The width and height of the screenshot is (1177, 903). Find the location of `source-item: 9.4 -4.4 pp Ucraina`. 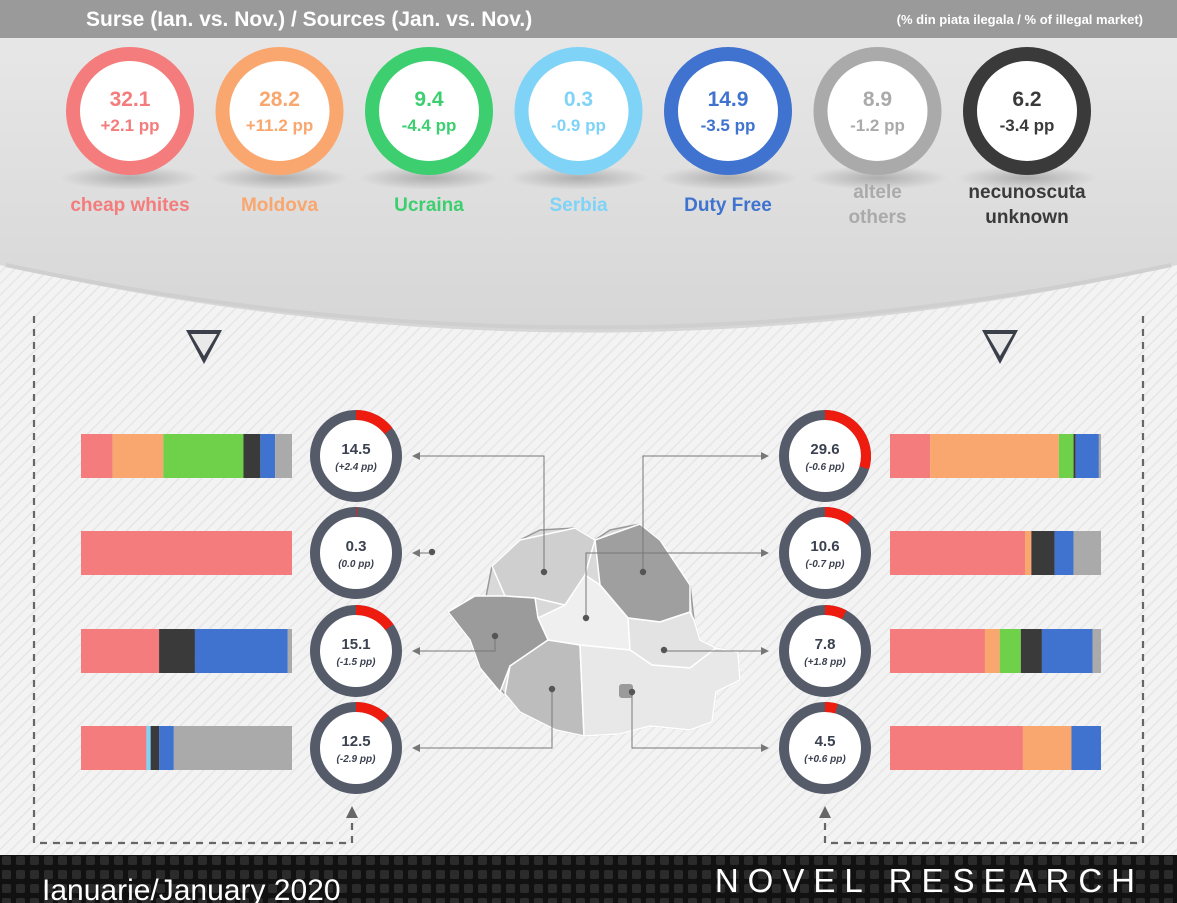

source-item: 9.4 -4.4 pp Ucraina is located at coordinates (429, 131).